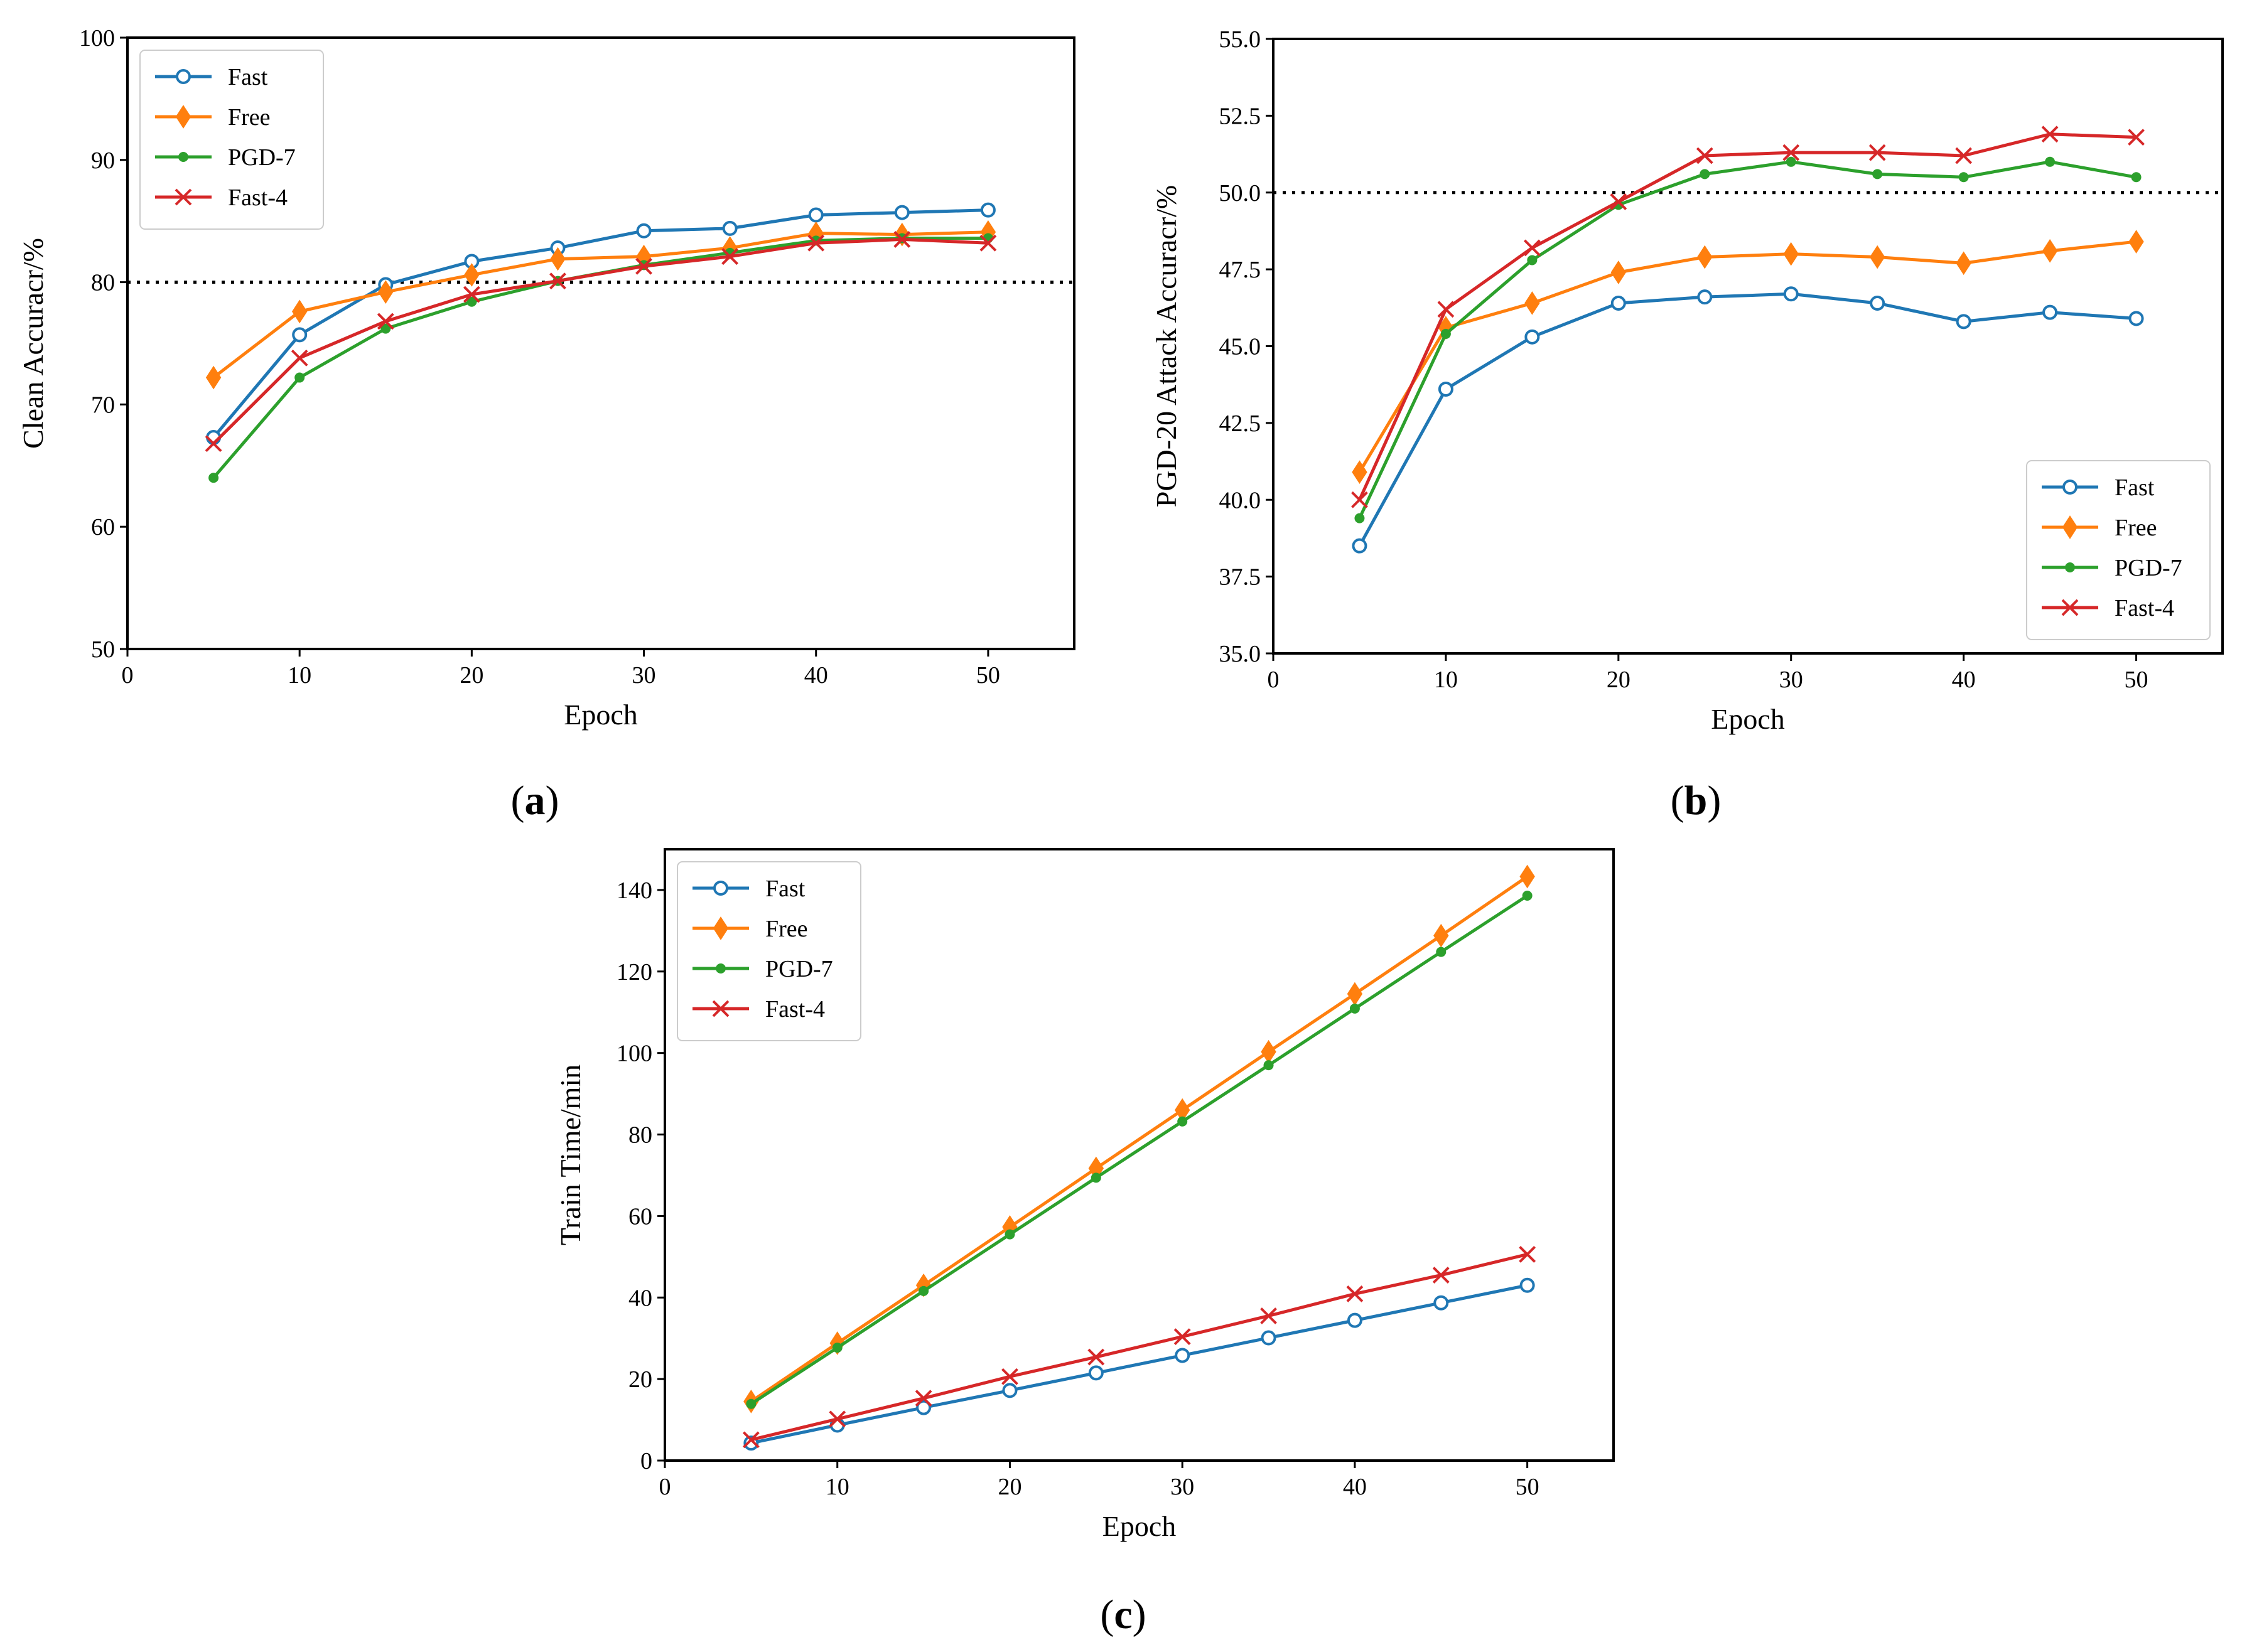 The width and height of the screenshot is (2242, 1652). Describe the element at coordinates (2148, 568) in the screenshot. I see `legend-pgd-7-label: PGD-7` at that location.